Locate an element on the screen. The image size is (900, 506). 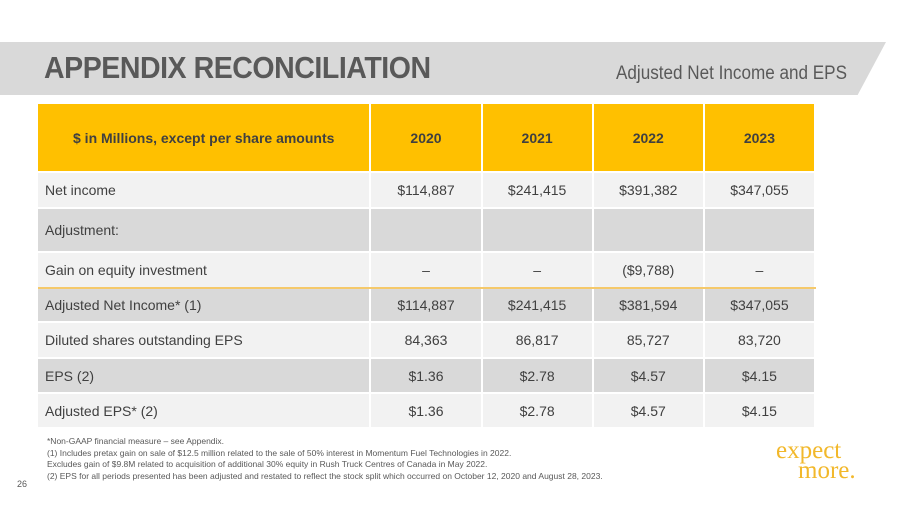
cell: 85,727 is located at coordinates (648, 340).